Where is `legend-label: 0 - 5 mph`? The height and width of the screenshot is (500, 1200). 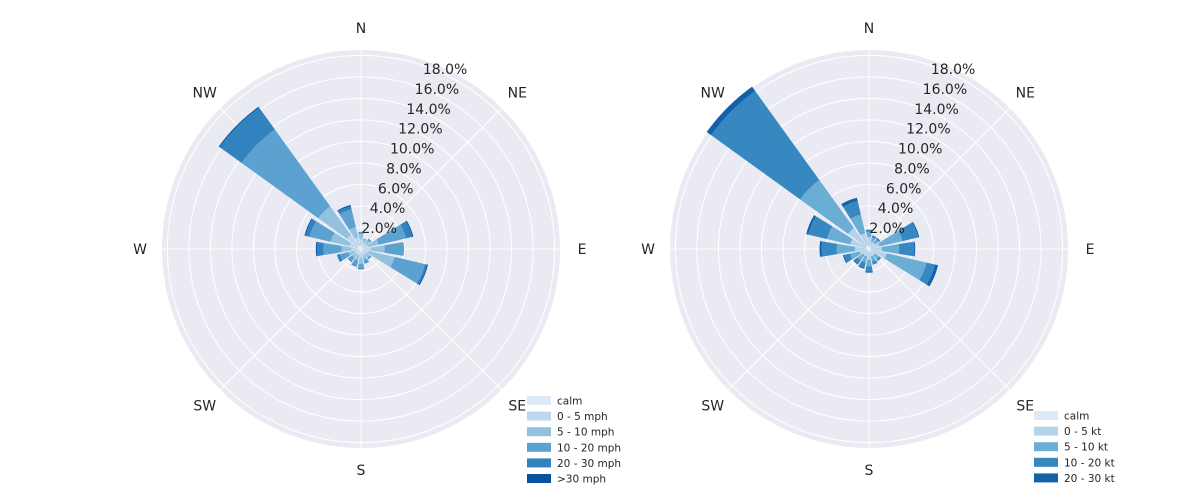
legend-label: 0 - 5 mph is located at coordinates (582, 417).